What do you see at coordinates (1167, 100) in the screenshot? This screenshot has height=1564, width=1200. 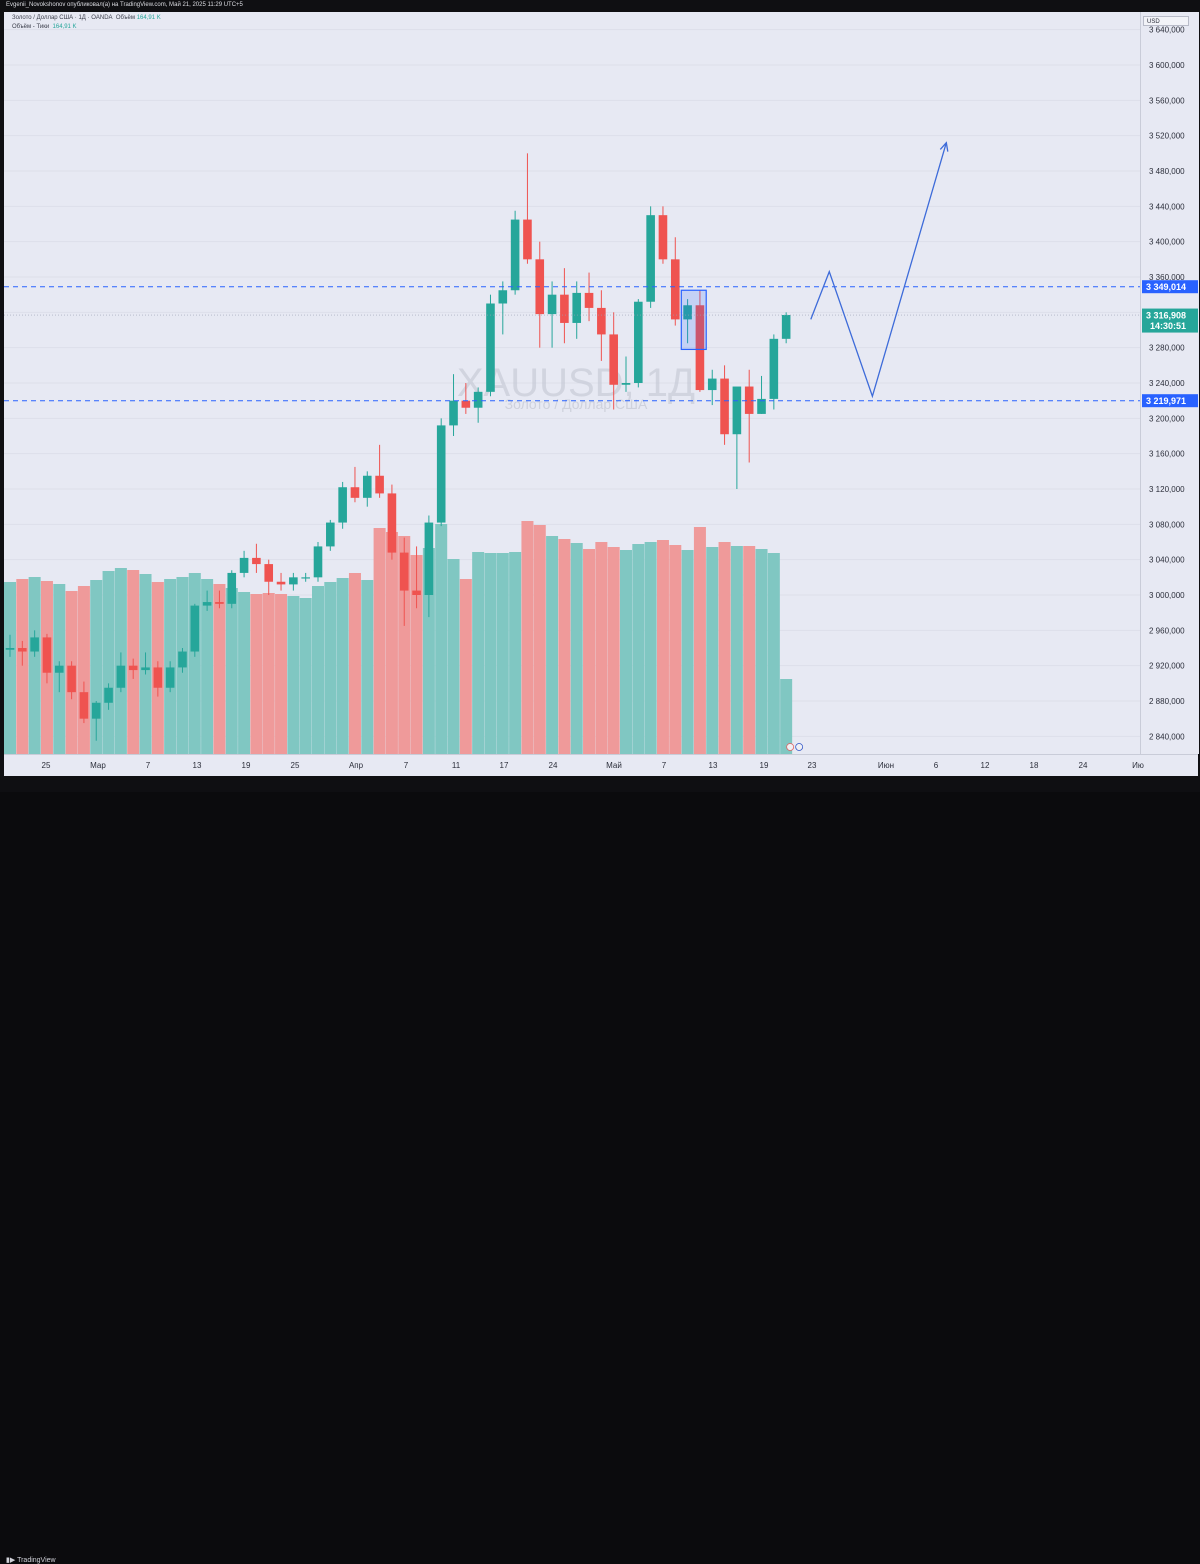 I see `price-tick-label: 3 560,000` at bounding box center [1167, 100].